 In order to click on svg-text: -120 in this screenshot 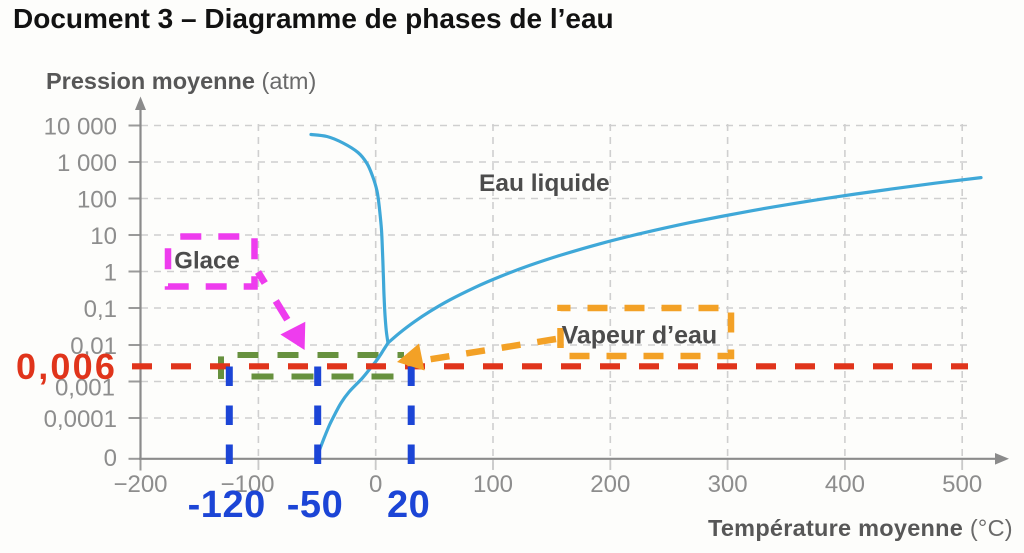, I will do `click(227, 505)`.